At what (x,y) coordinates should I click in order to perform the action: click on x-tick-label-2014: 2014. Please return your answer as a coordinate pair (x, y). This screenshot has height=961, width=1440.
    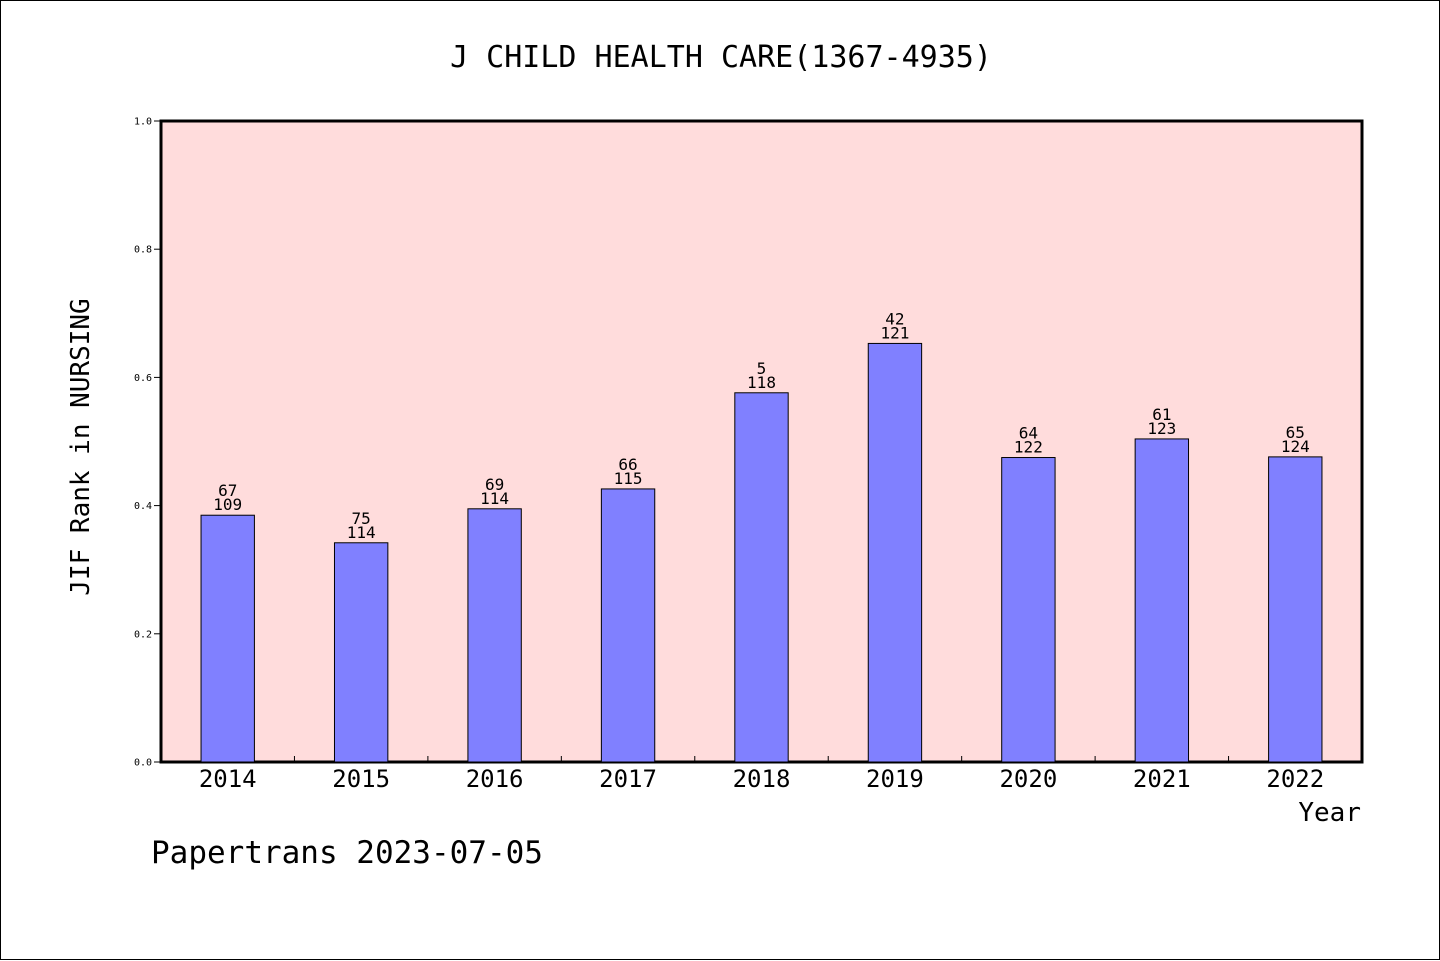
    Looking at the image, I should click on (228, 779).